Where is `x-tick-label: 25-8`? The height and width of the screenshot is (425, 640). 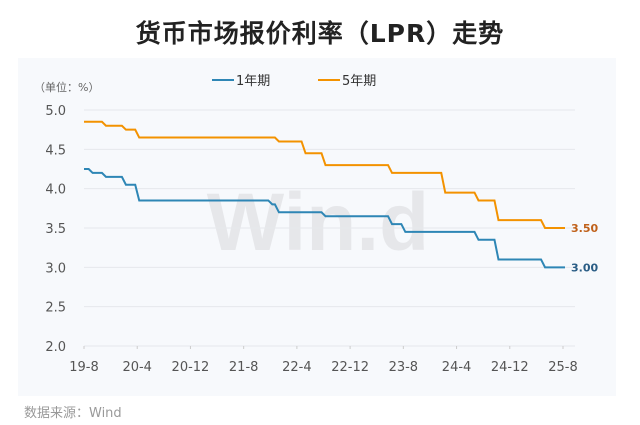 x-tick-label: 25-8 is located at coordinates (563, 367).